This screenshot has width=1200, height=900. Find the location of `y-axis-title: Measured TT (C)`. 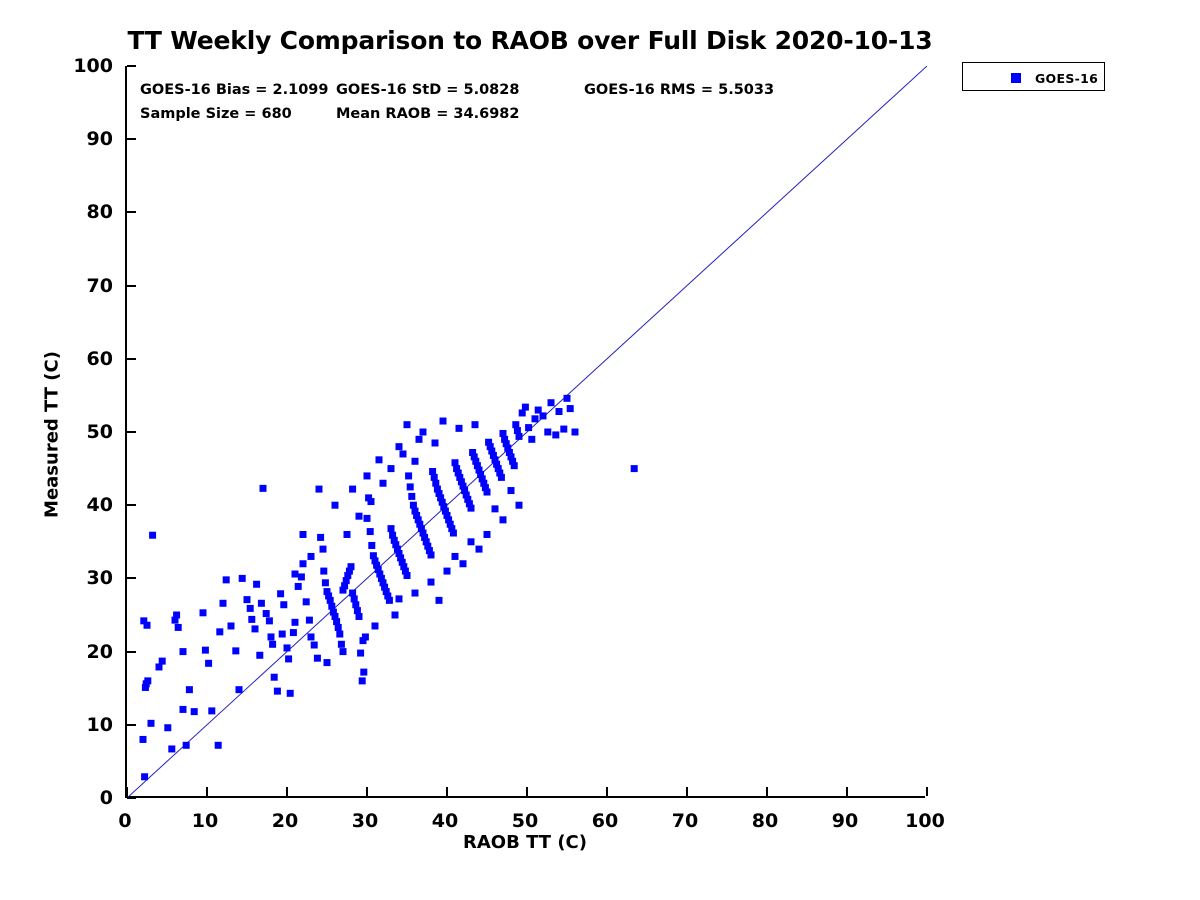

y-axis-title: Measured TT (C) is located at coordinates (52, 434).